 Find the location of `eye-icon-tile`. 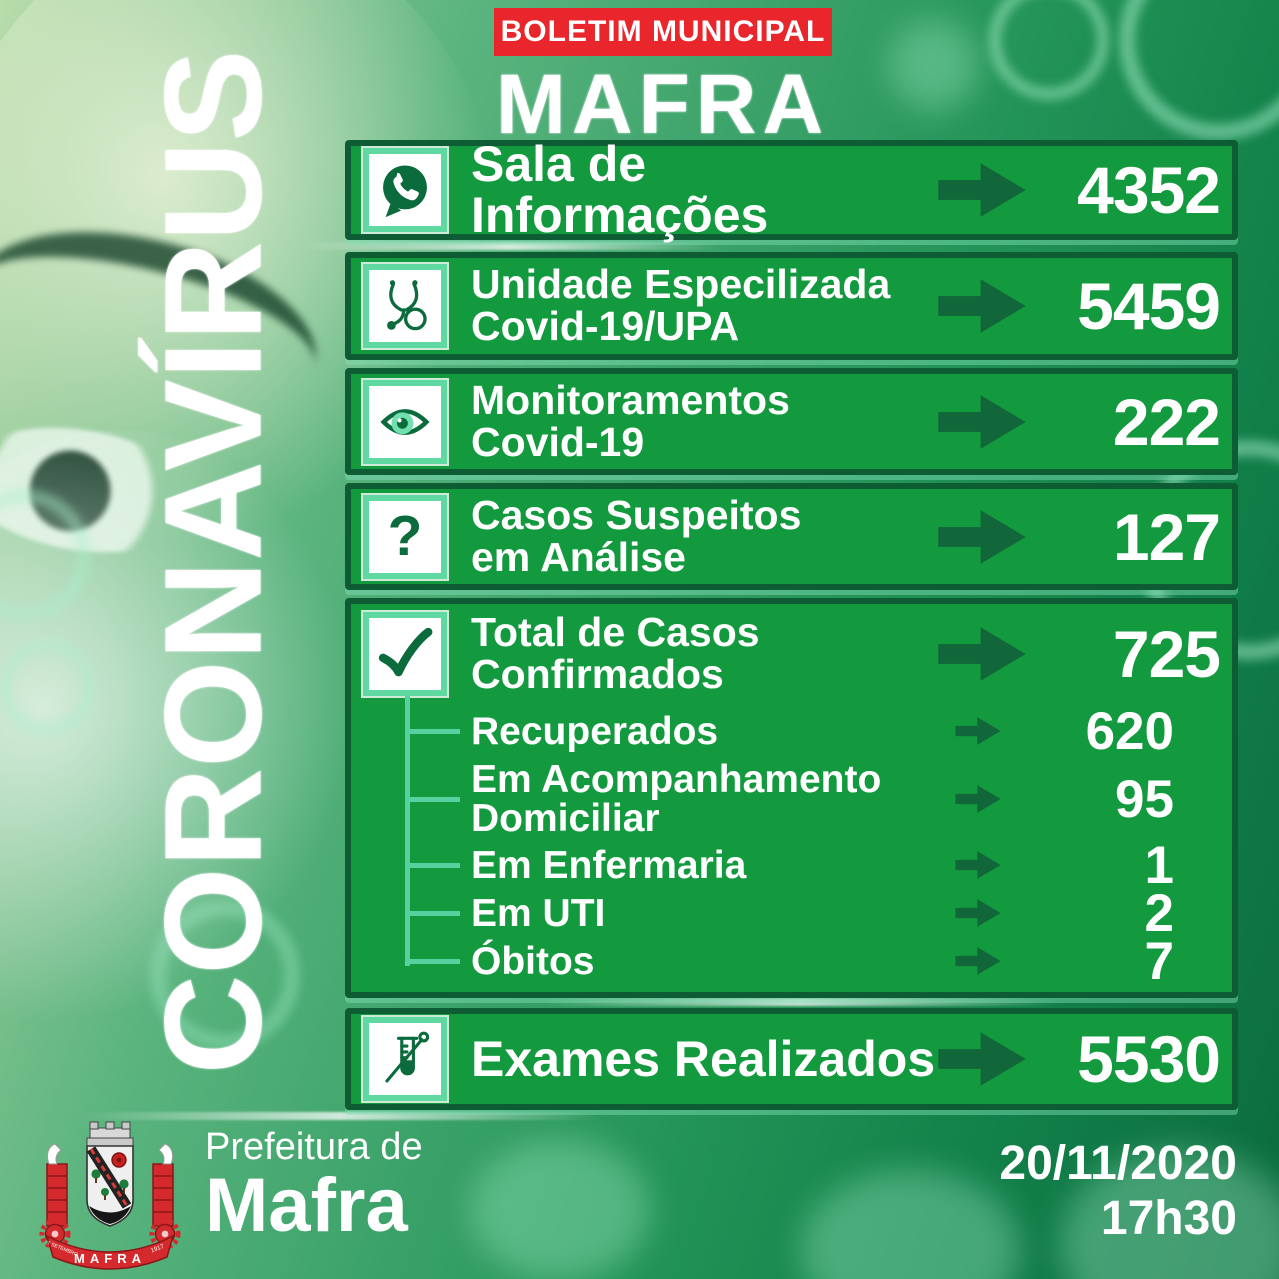

eye-icon-tile is located at coordinates (405, 421).